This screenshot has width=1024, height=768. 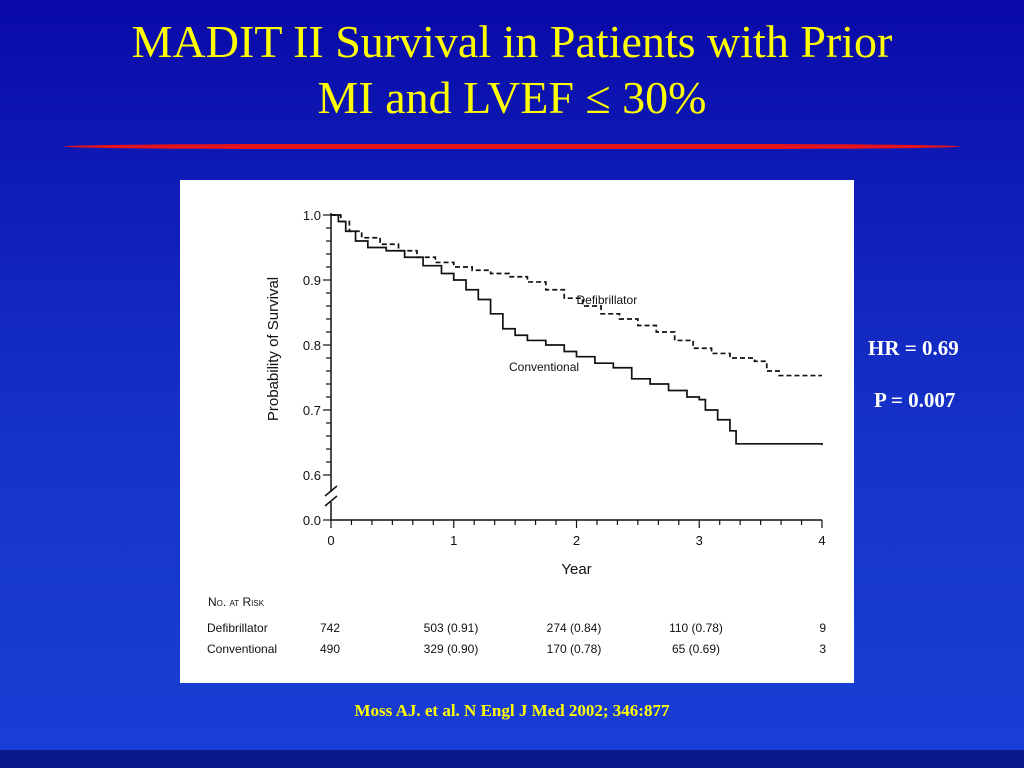 I want to click on y-tick-label: 0.6, so click(x=312, y=475).